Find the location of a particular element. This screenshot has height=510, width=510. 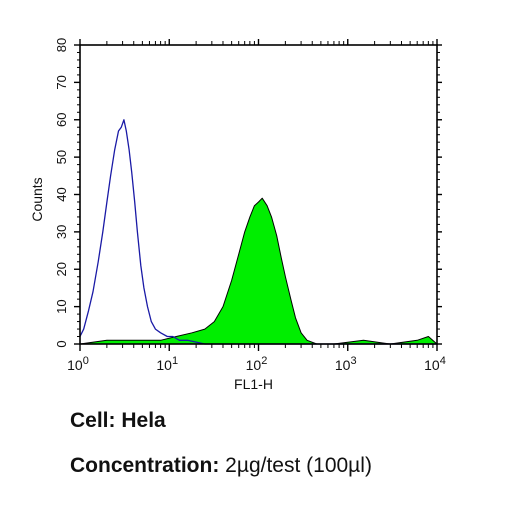

y-tick-label: 80 is located at coordinates (61, 45).